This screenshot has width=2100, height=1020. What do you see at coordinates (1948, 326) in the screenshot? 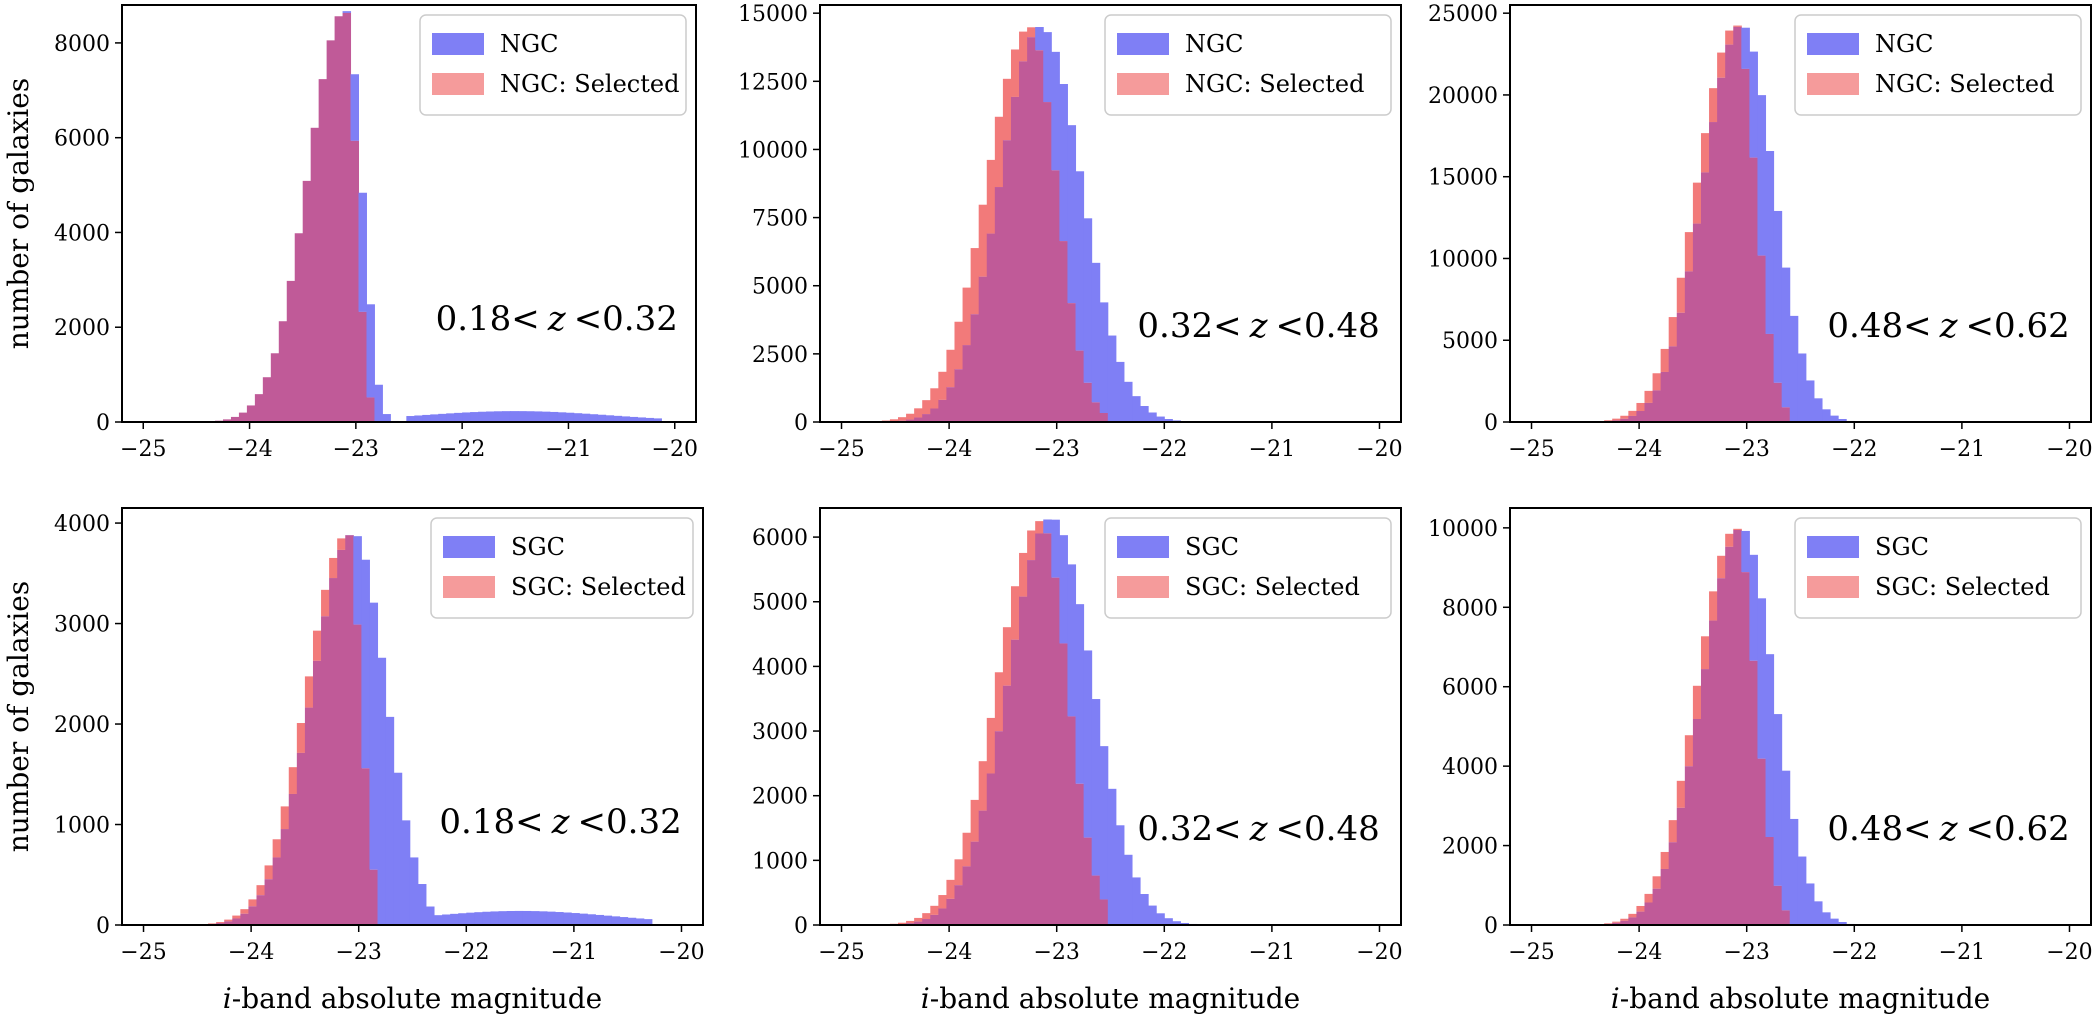
I see `redshift-annotation: 0.48< z <0.62` at bounding box center [1948, 326].